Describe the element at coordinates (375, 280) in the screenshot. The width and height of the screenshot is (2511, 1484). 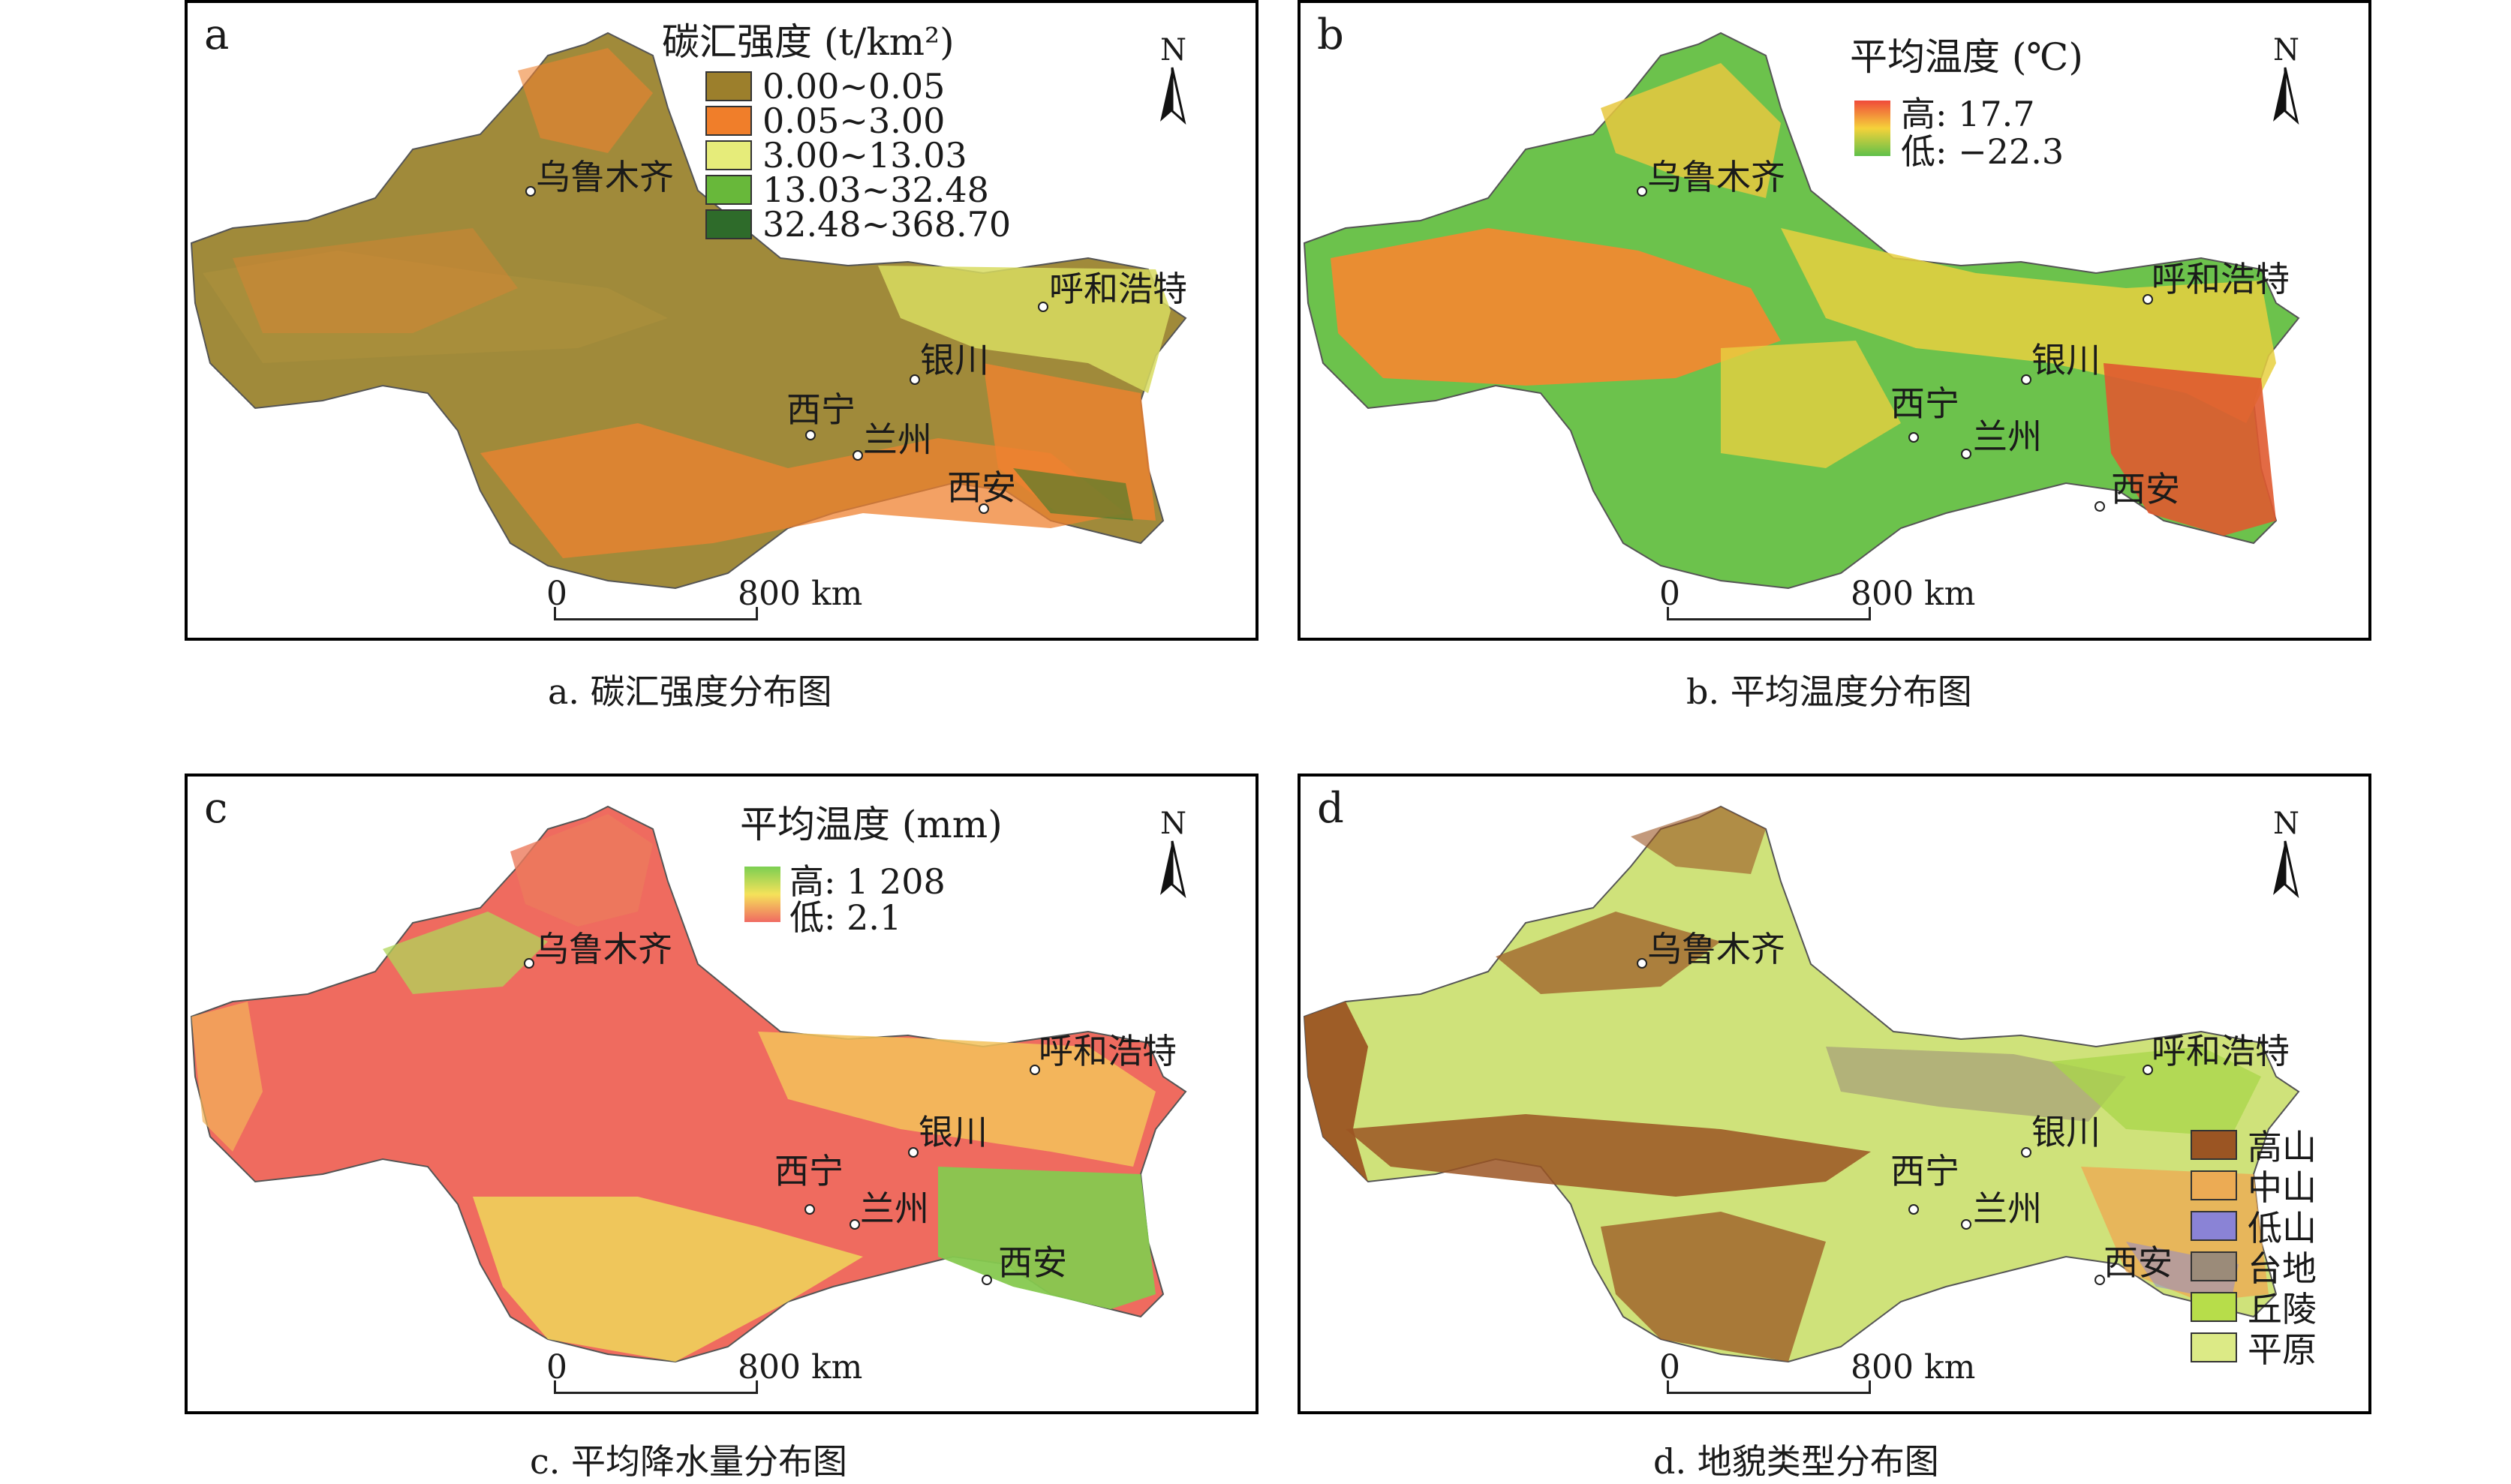
I see `region-shade-a2` at that location.